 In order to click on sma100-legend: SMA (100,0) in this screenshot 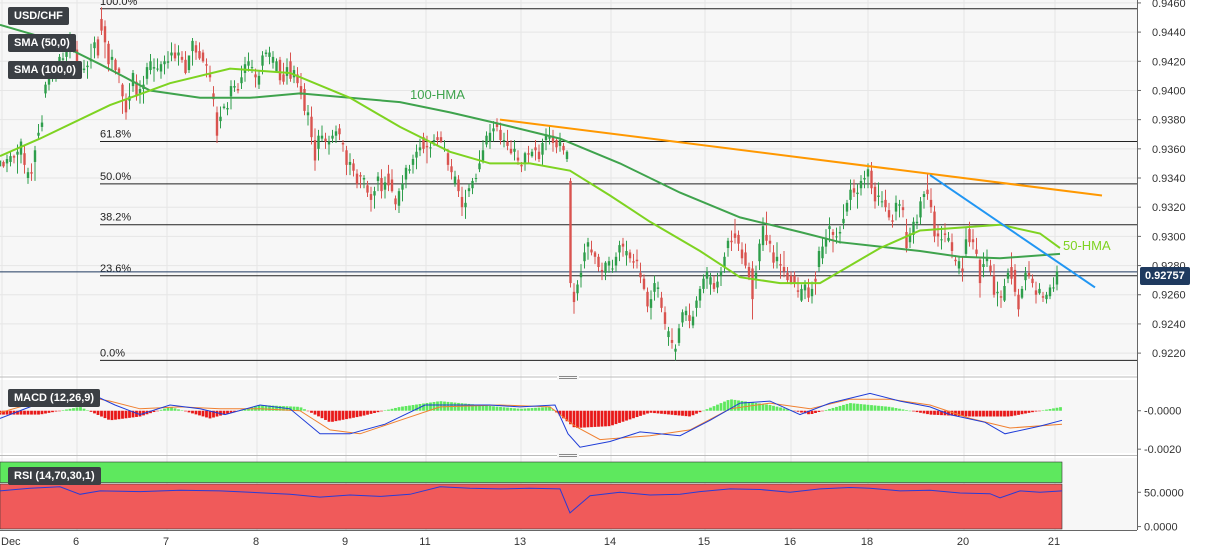, I will do `click(45, 70)`.